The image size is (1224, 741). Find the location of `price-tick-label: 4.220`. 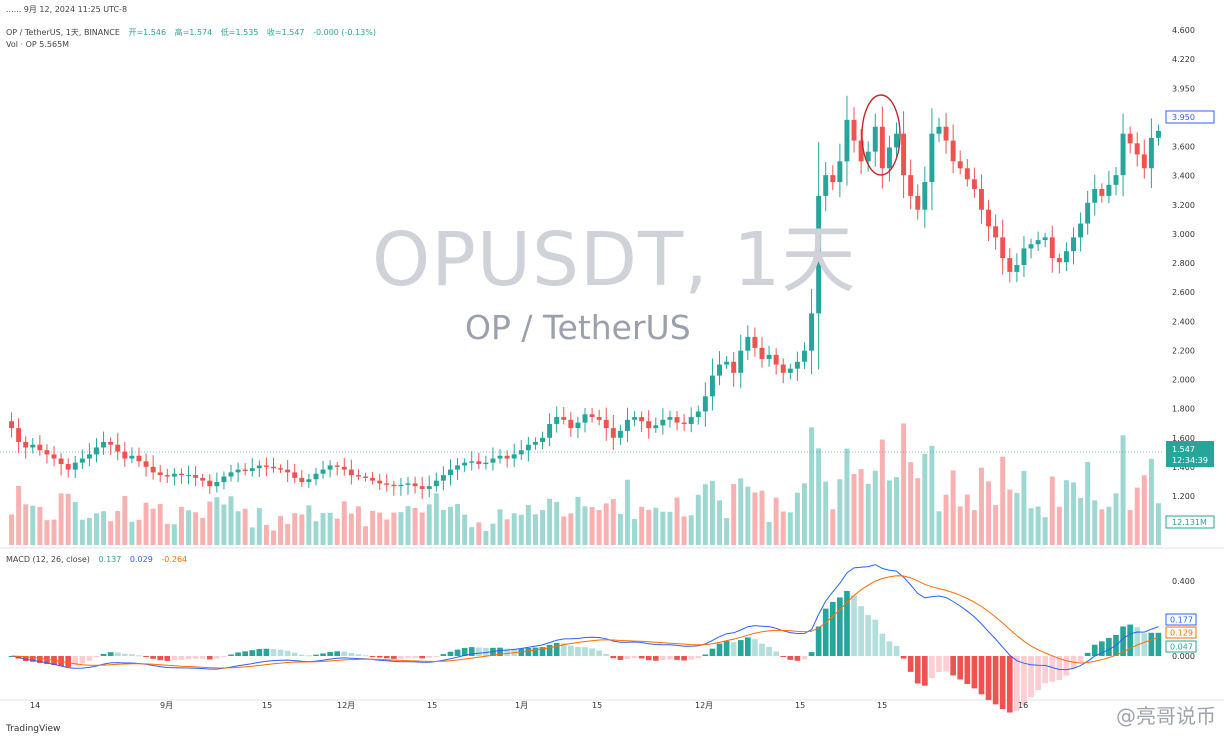

price-tick-label: 4.220 is located at coordinates (1183, 59).